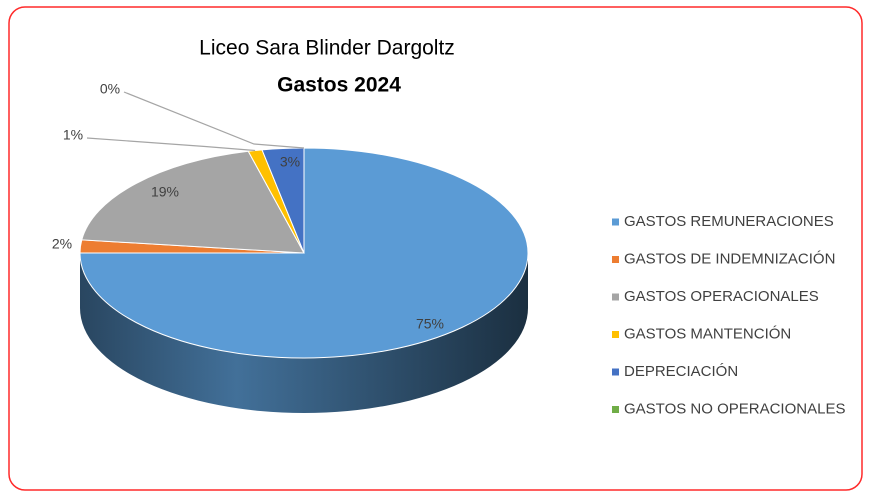  I want to click on data-label: 2%, so click(62, 244).